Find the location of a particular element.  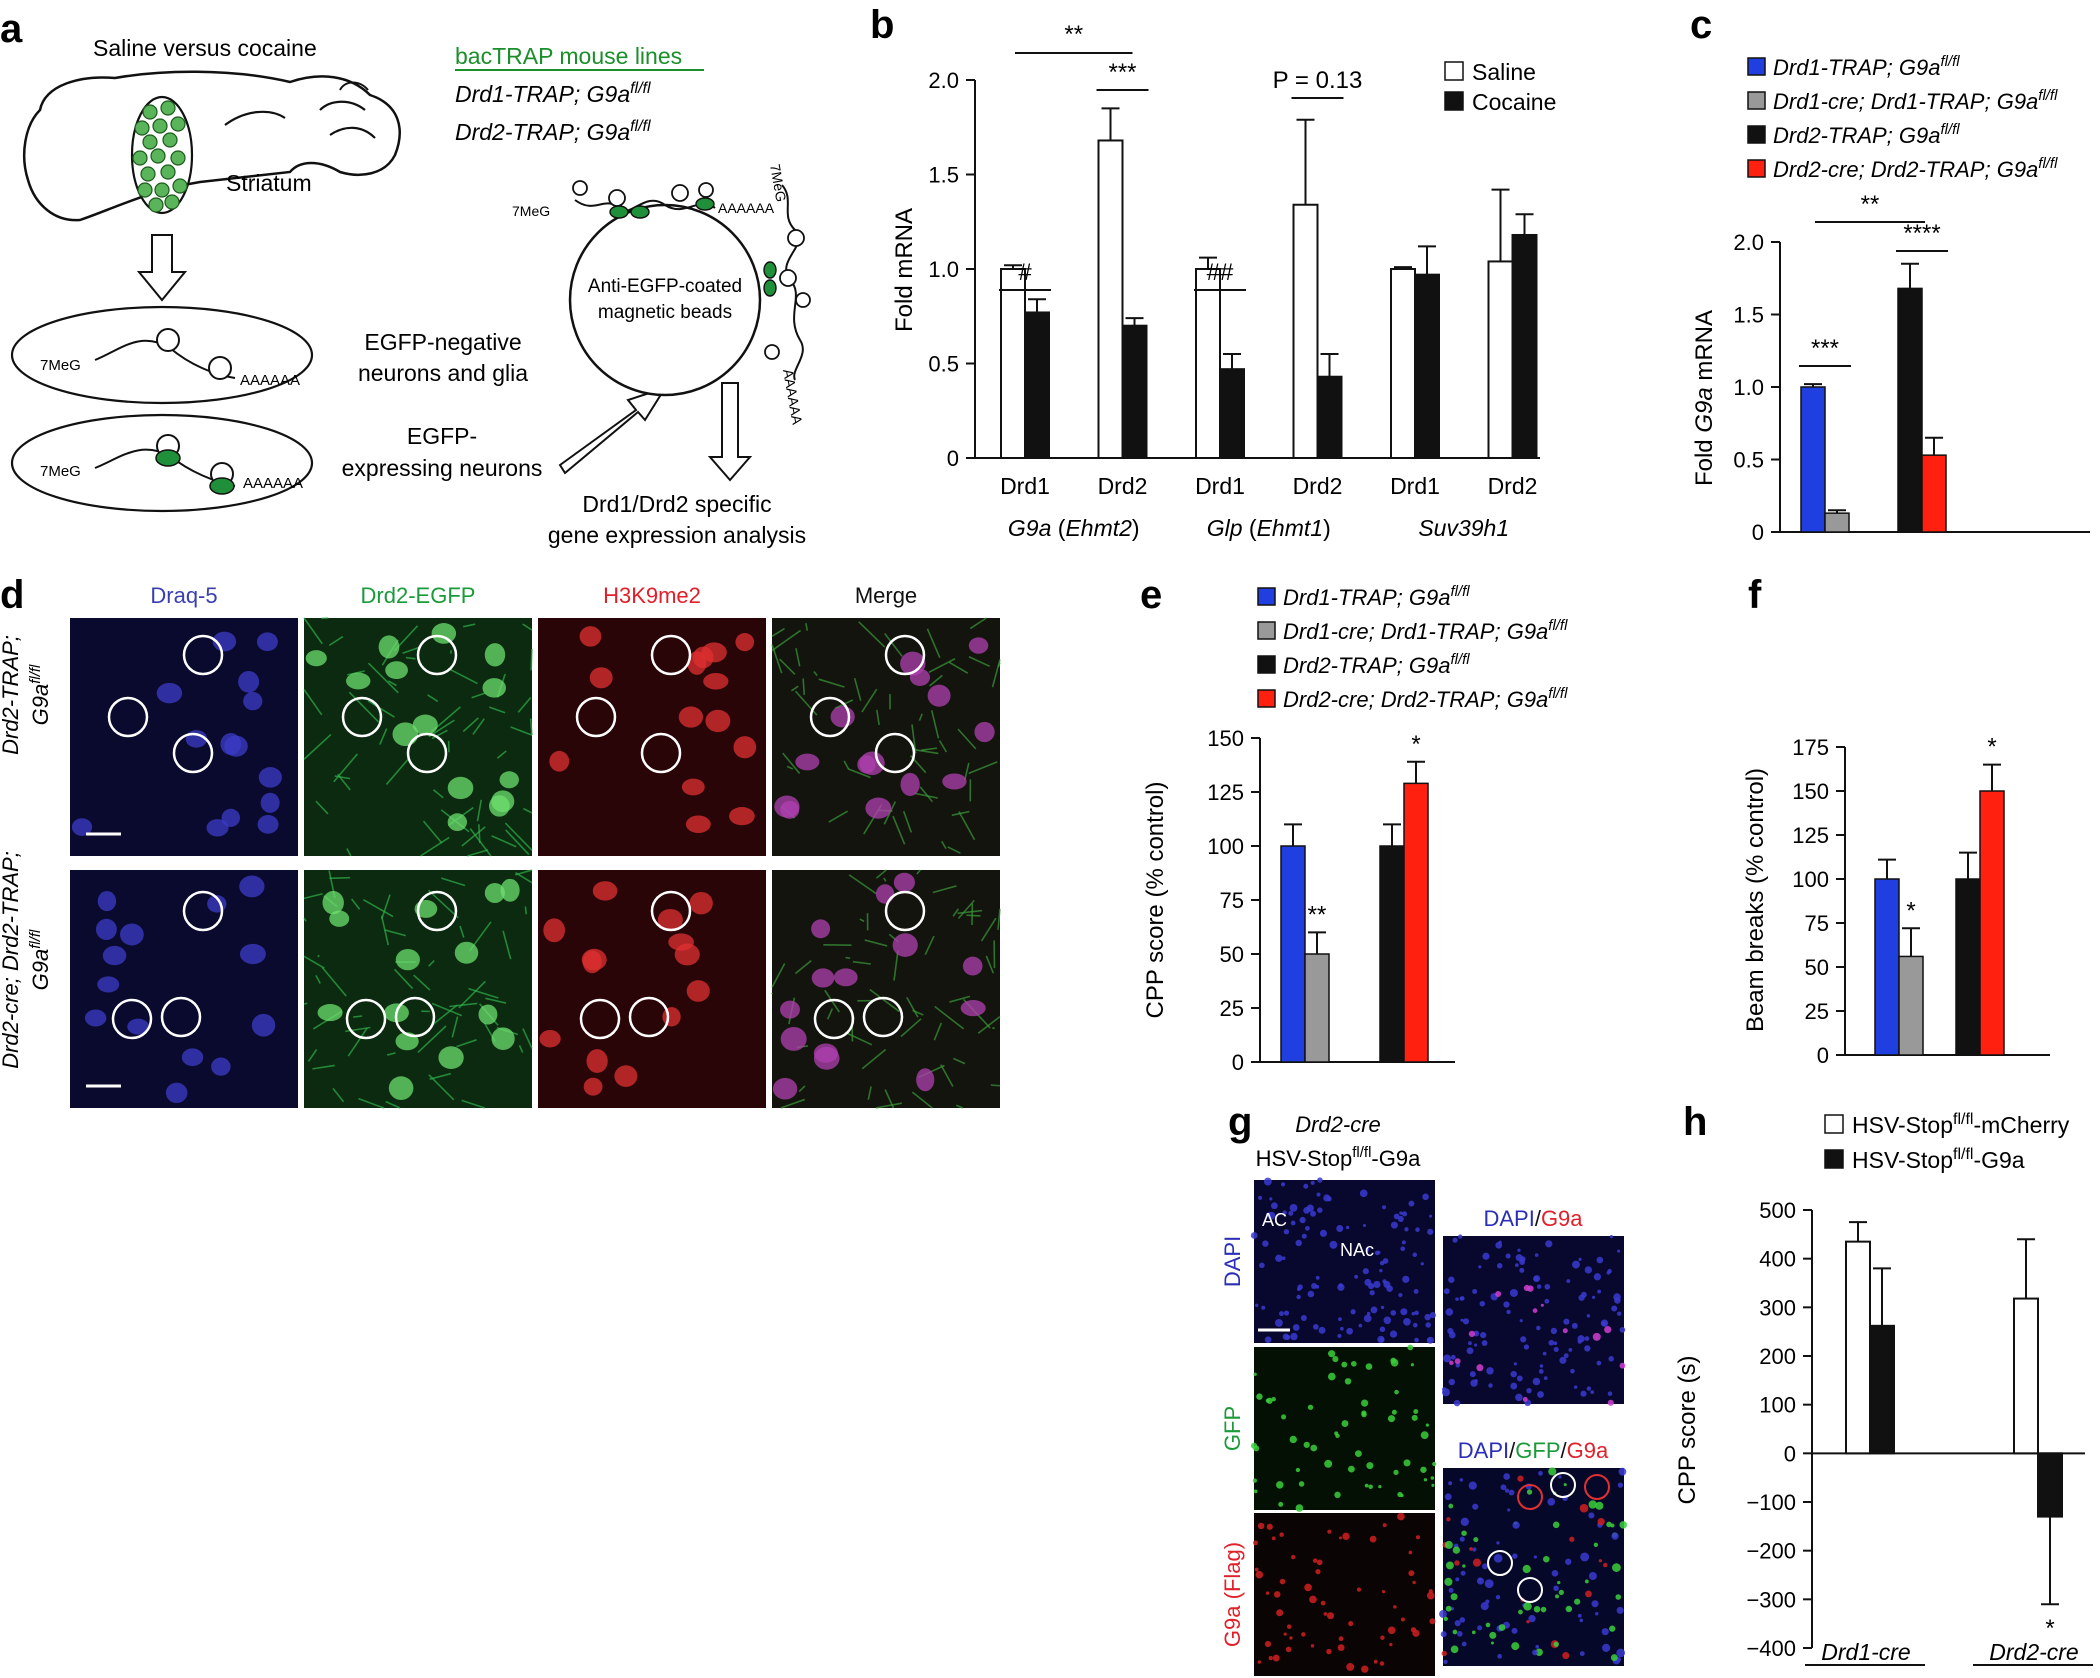

chart-h-y-tick-label: 400 is located at coordinates (1777, 1259).